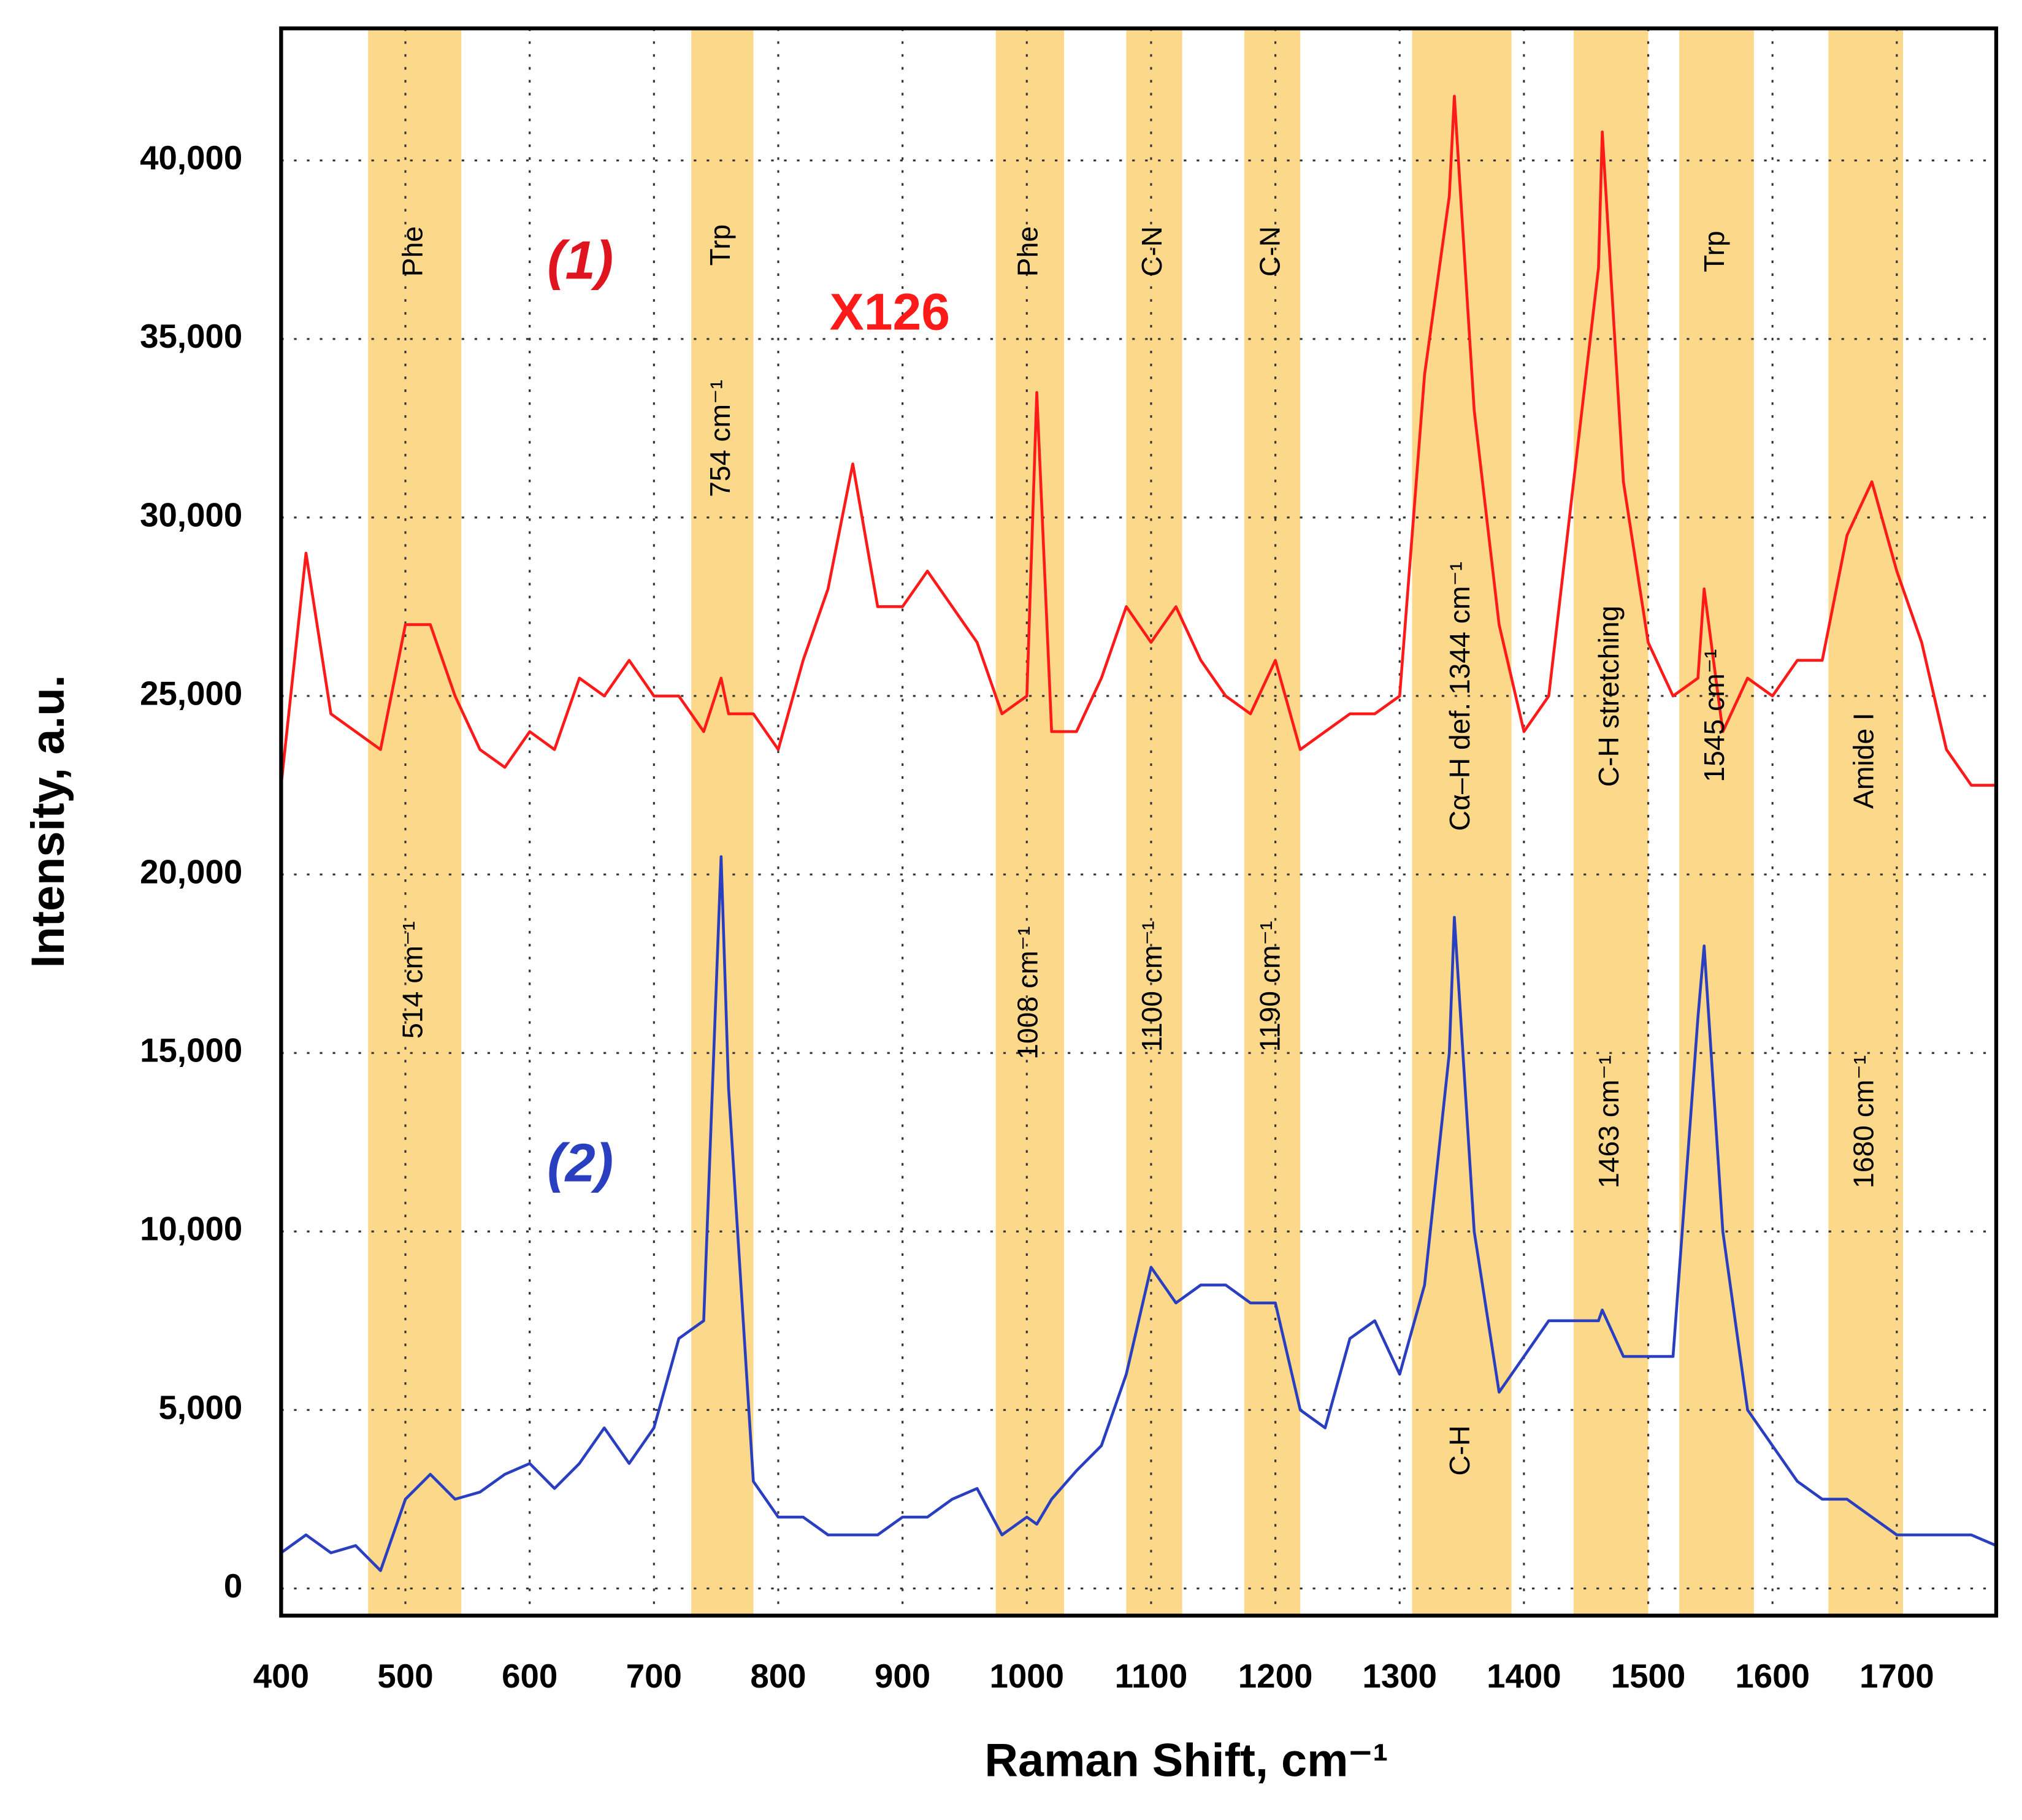 The height and width of the screenshot is (1820, 2022). I want to click on x-tick-label: 1000, so click(1026, 1676).